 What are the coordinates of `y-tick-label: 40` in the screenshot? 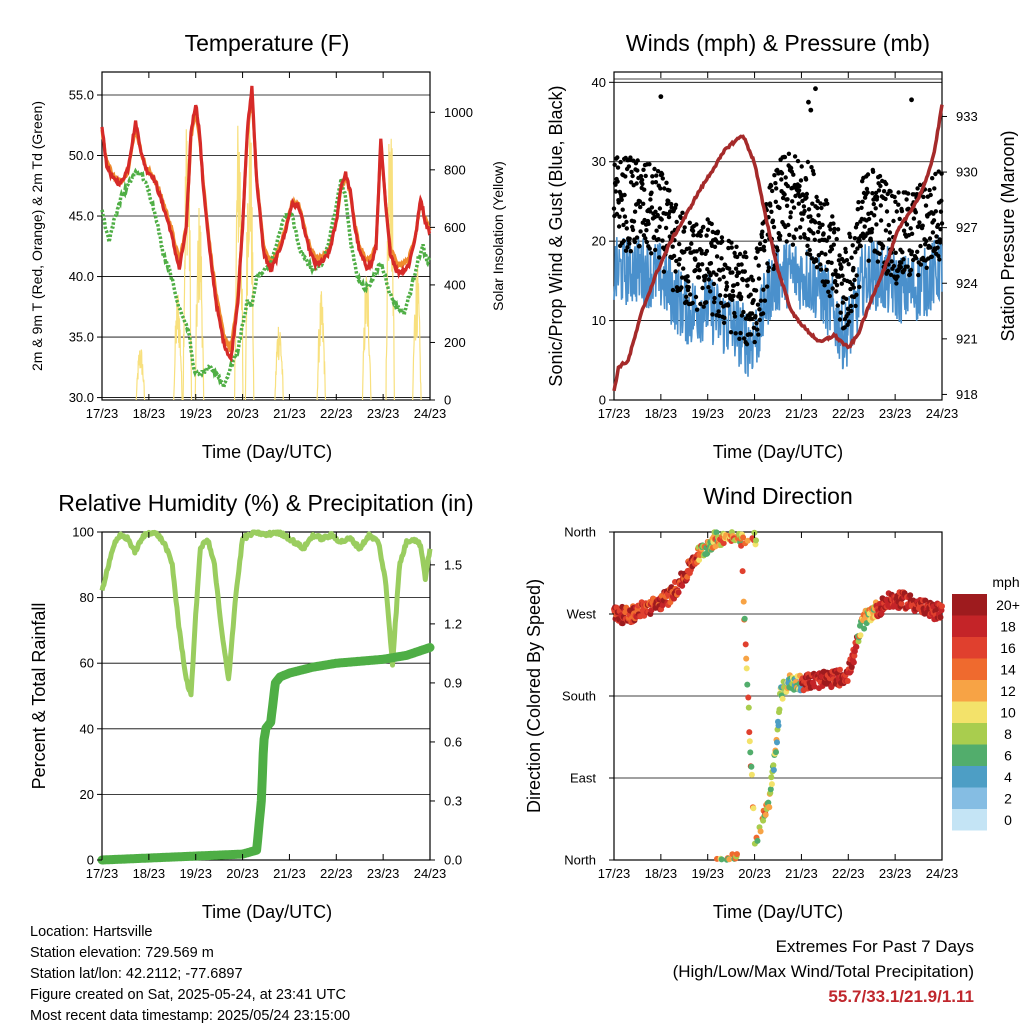 It's located at (87, 728).